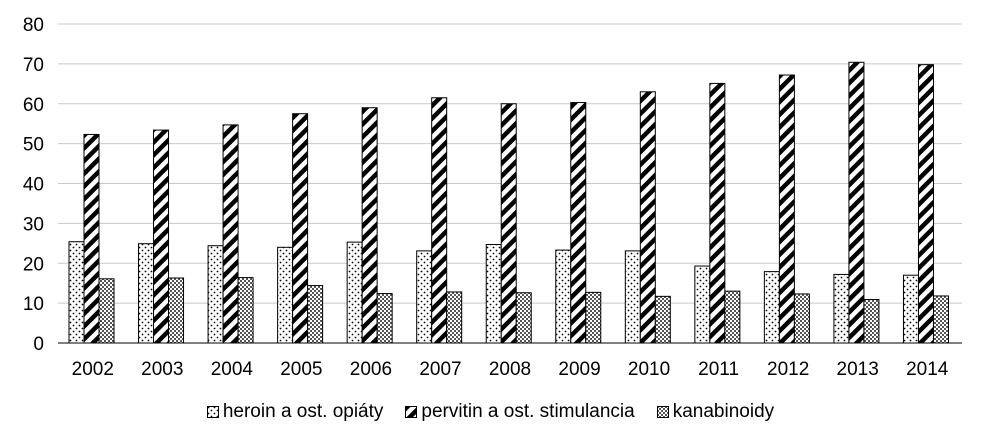  What do you see at coordinates (718, 369) in the screenshot?
I see `x-tick-label: 2011` at bounding box center [718, 369].